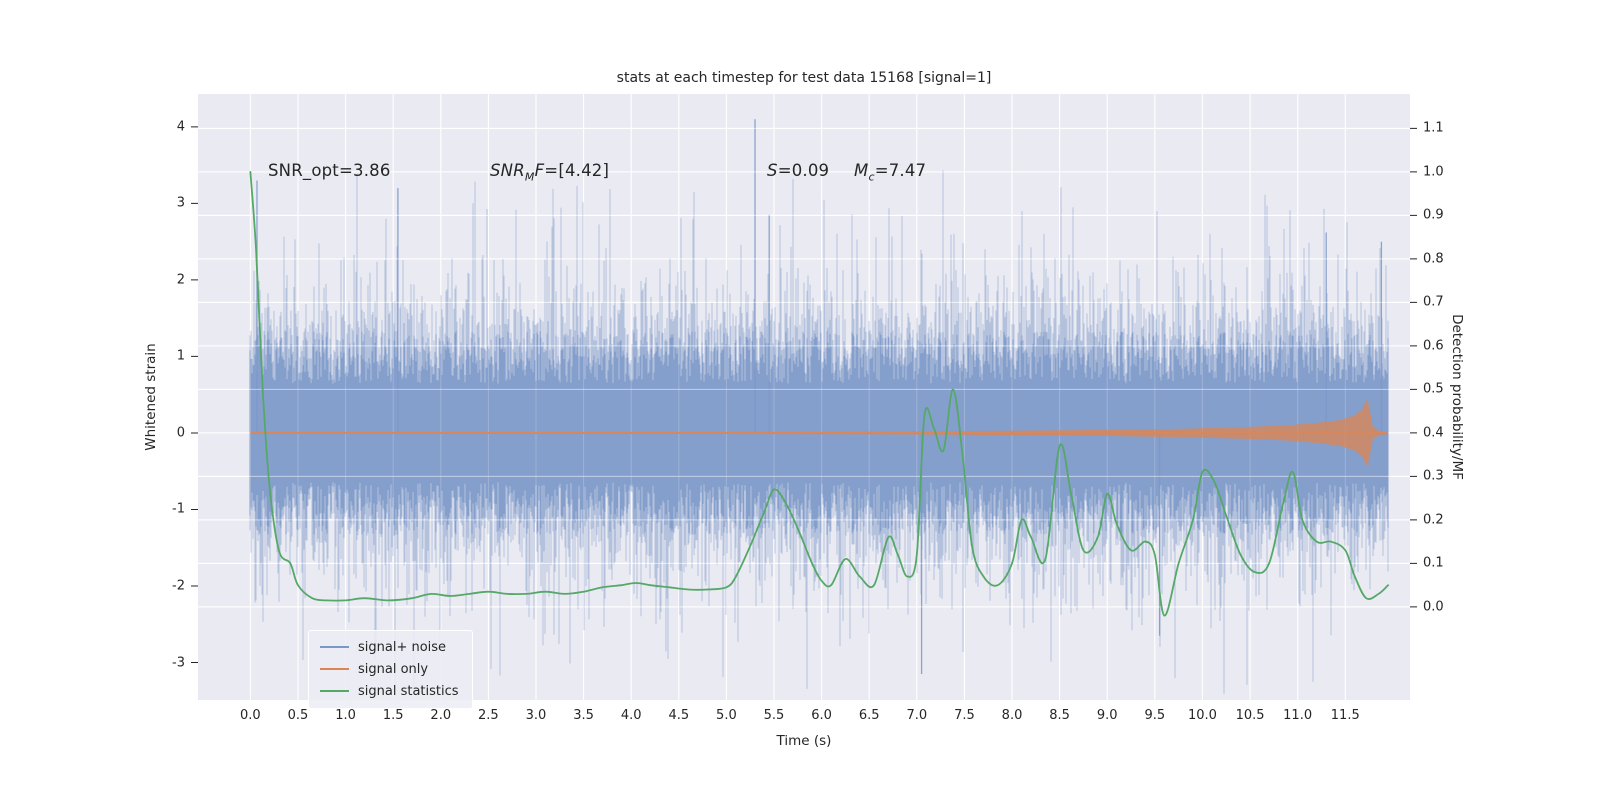 This screenshot has width=1600, height=800. I want to click on annotation-snr-mf: SNRMF=[4.42], so click(549, 172).